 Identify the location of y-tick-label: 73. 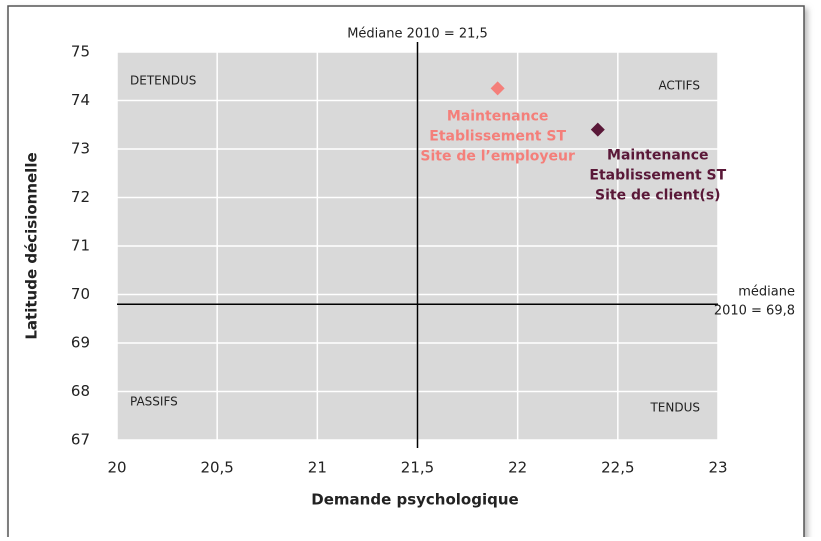
(80, 149).